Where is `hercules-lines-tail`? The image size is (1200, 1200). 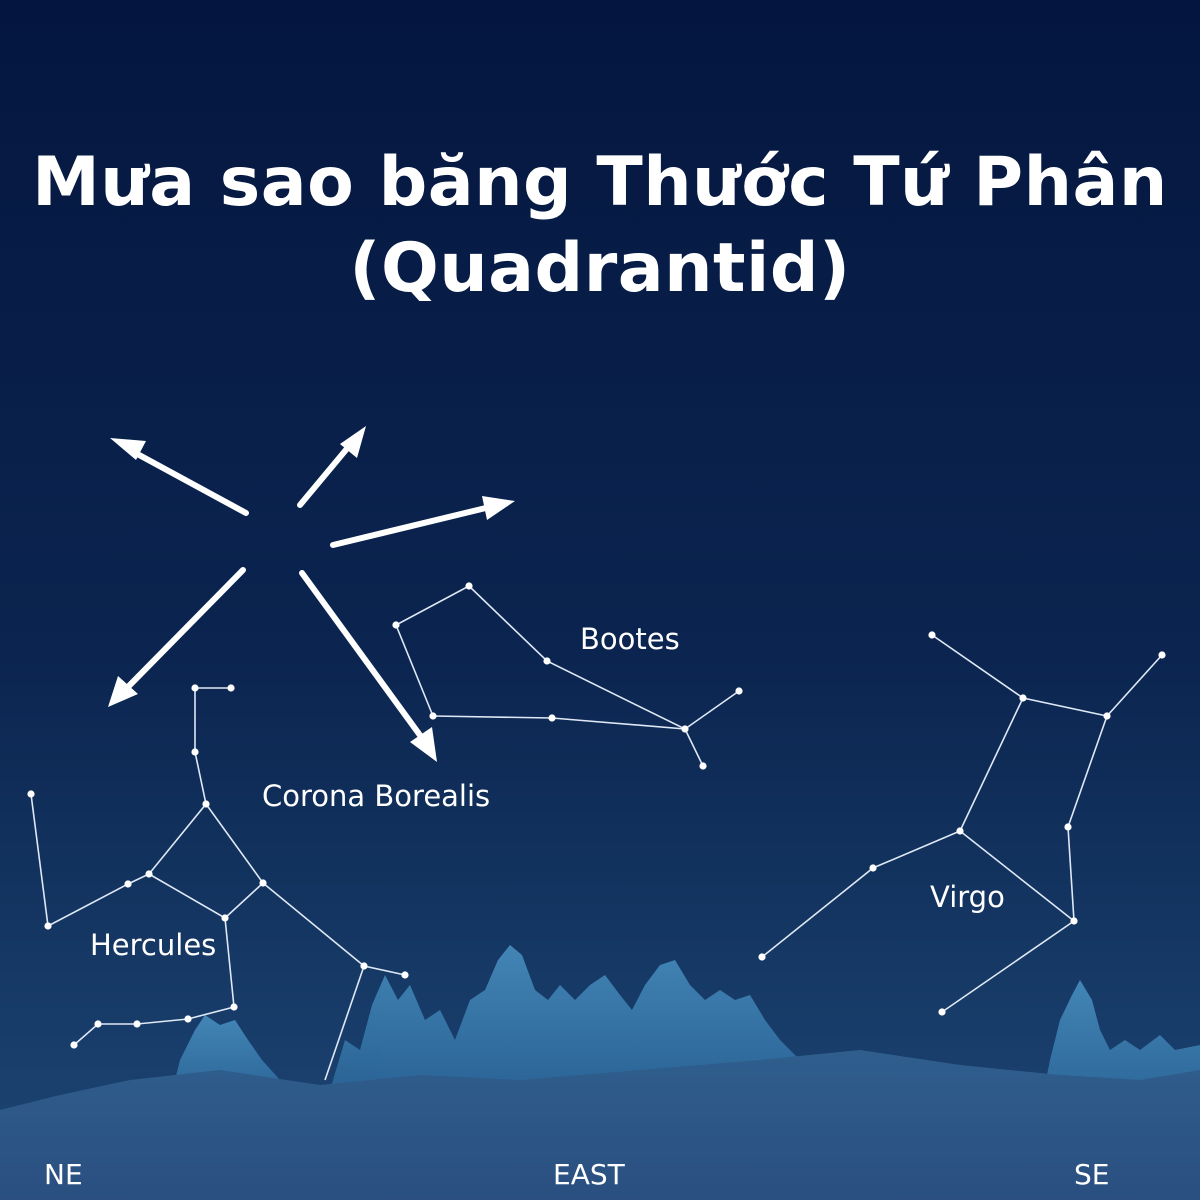 hercules-lines-tail is located at coordinates (344, 1023).